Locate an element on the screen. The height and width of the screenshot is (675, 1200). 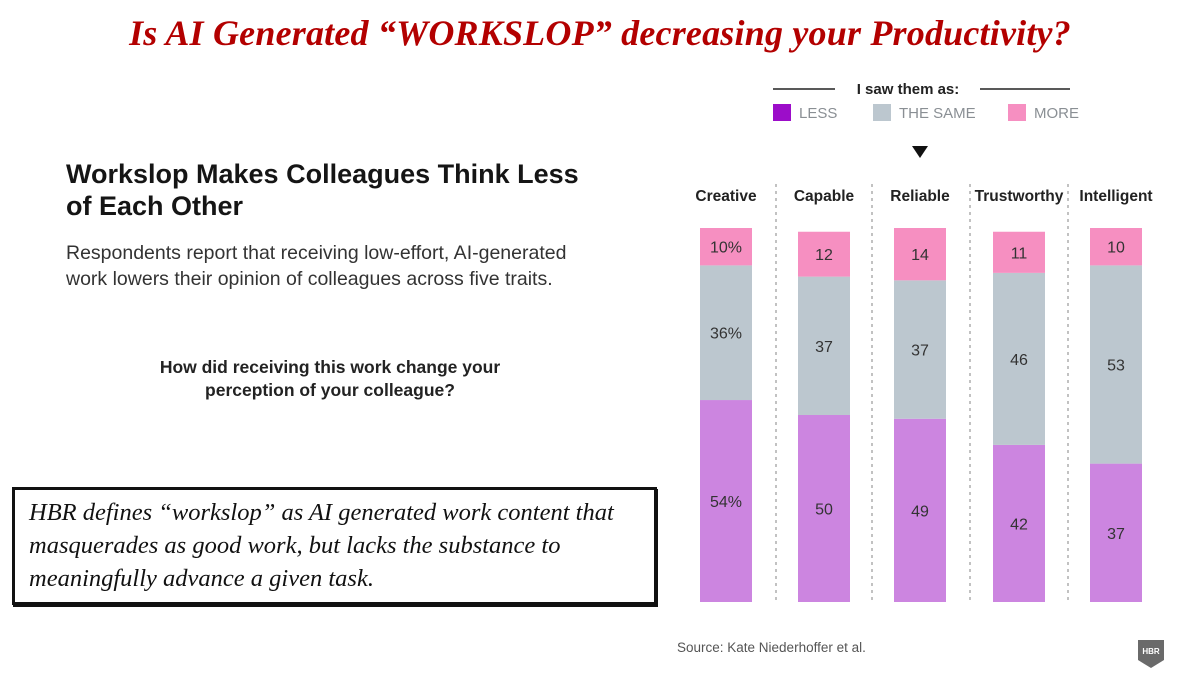
data-label-capable-more: 12 is located at coordinates (824, 255).